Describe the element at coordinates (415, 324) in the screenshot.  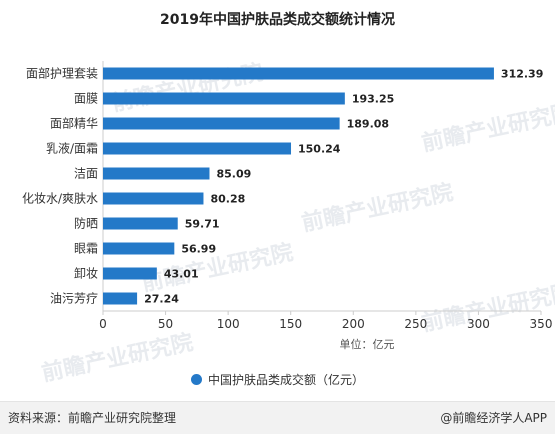
I see `x-tick-label: 250` at that location.